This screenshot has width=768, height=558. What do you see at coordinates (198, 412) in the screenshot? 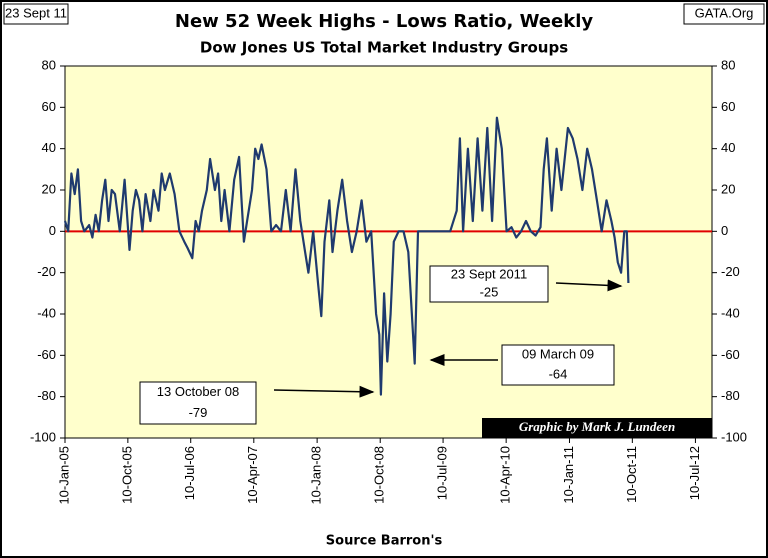
I see `annotation-text: -79` at bounding box center [198, 412].